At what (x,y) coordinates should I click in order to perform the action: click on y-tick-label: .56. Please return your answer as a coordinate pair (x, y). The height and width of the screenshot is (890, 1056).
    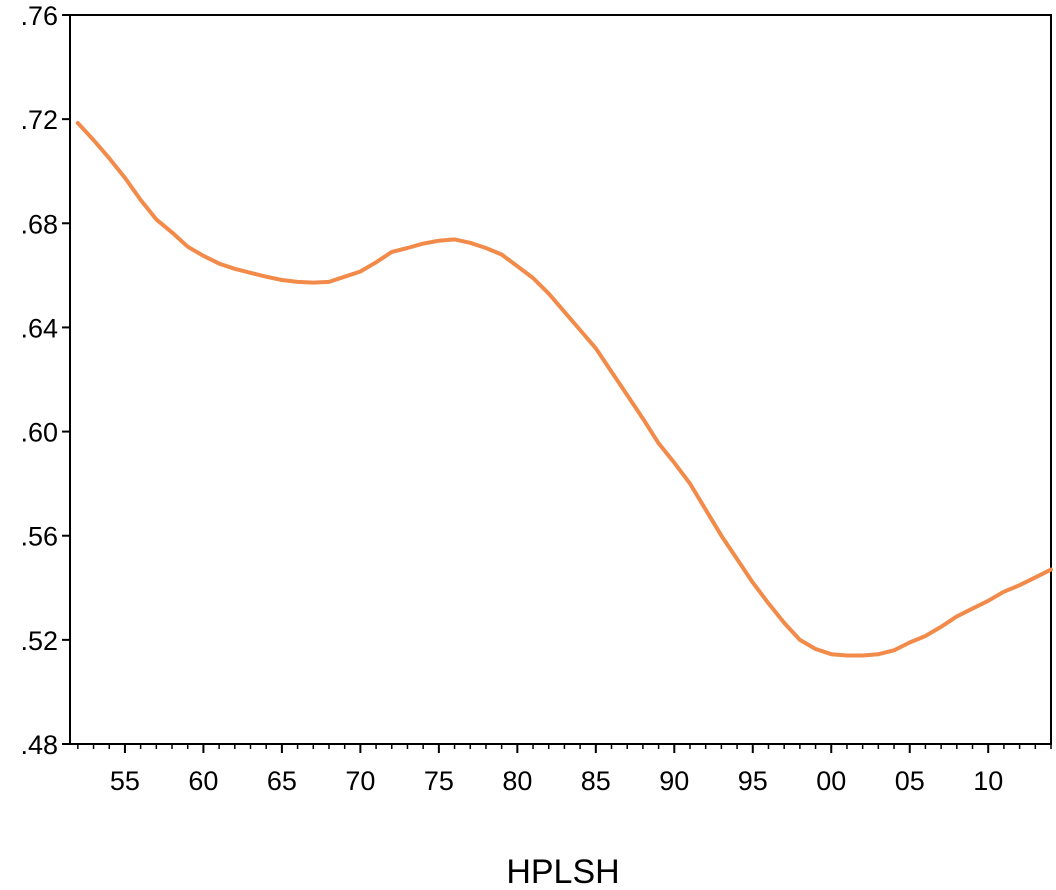
    Looking at the image, I should click on (39, 537).